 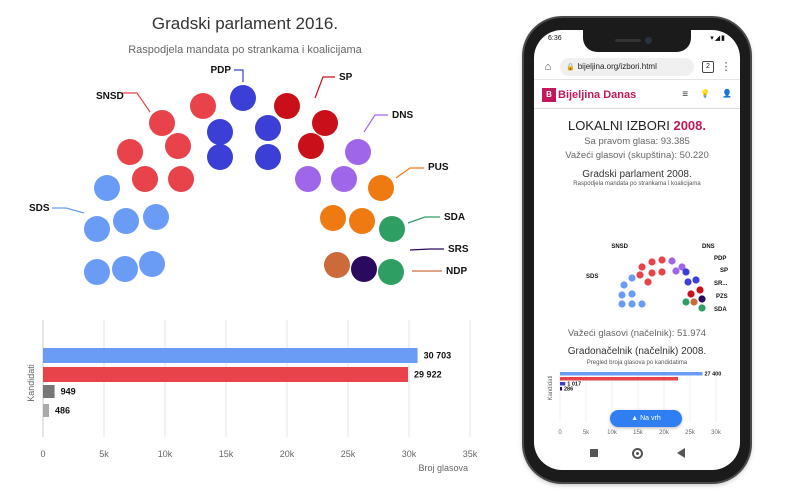 What do you see at coordinates (680, 453) in the screenshot?
I see `back-icon` at bounding box center [680, 453].